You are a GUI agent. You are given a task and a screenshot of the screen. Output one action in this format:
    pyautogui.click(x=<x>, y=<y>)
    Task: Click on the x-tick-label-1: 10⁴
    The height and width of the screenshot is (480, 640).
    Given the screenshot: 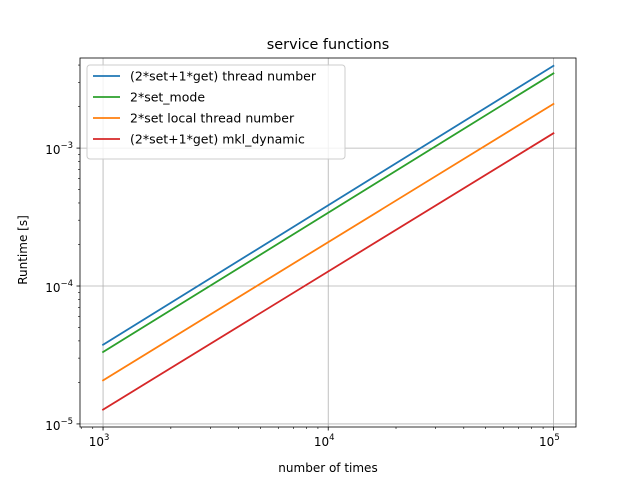 What is the action you would take?
    pyautogui.click(x=324, y=441)
    